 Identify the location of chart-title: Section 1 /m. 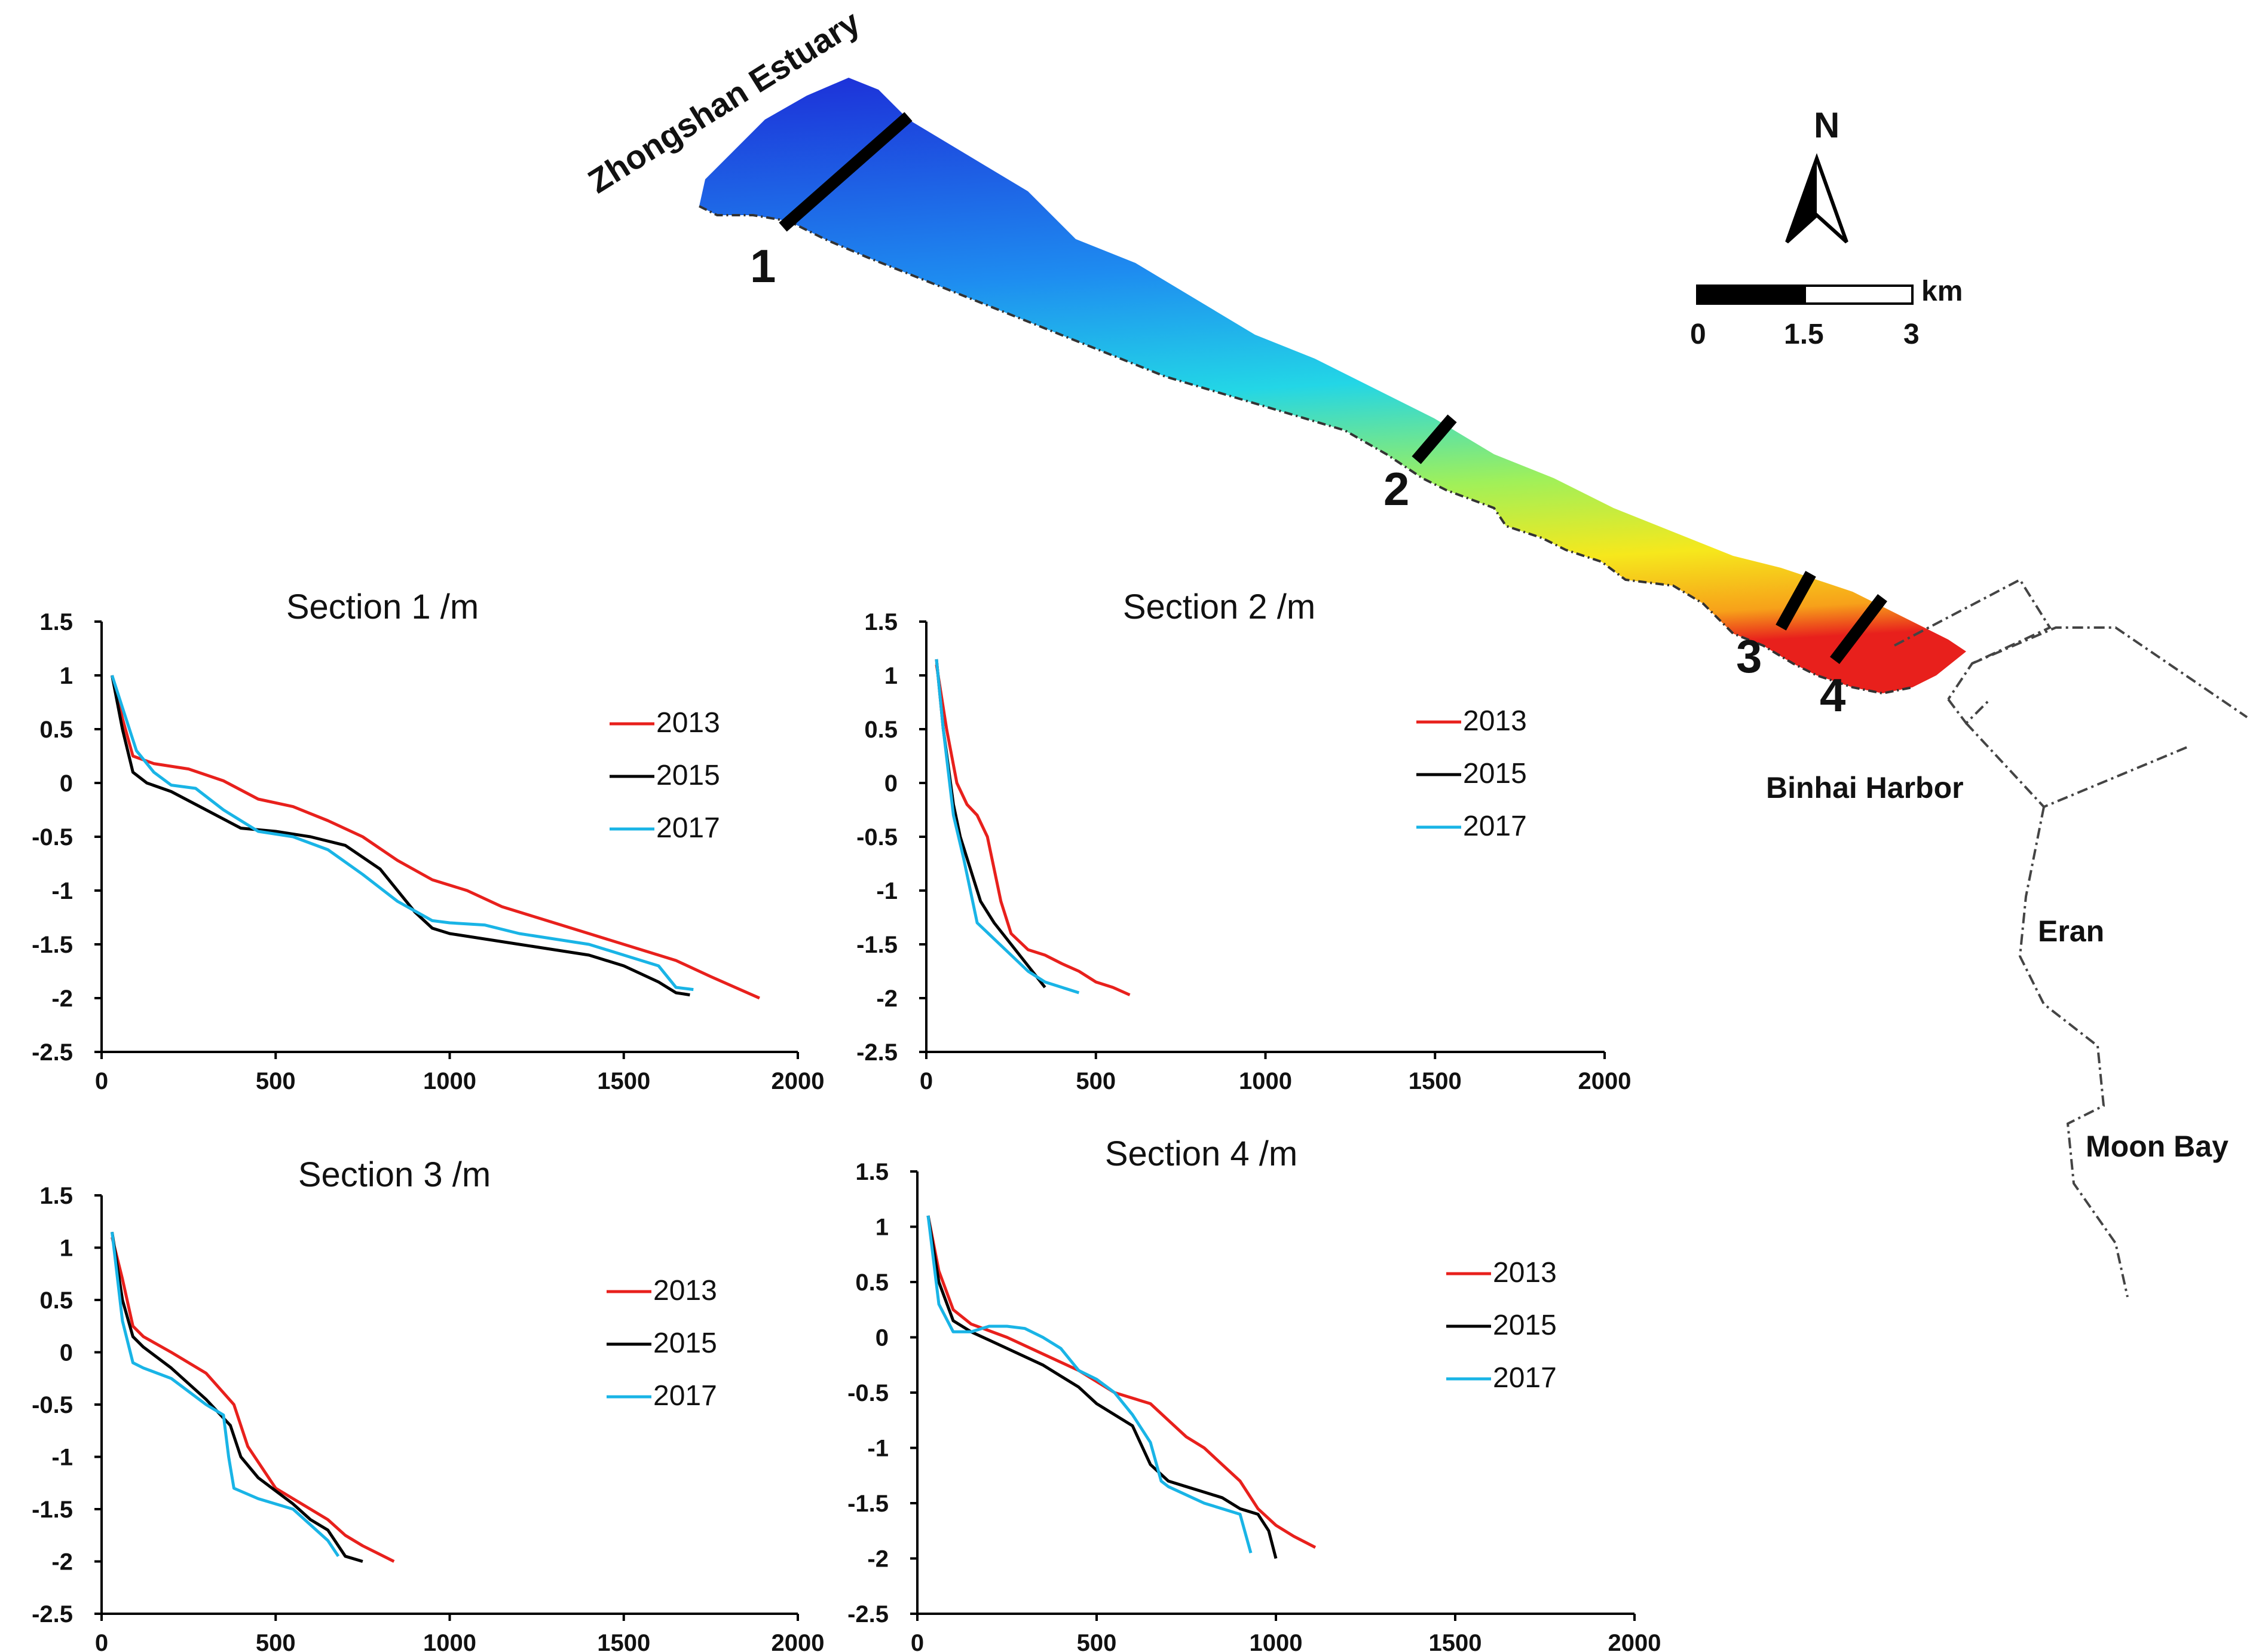
(382, 607).